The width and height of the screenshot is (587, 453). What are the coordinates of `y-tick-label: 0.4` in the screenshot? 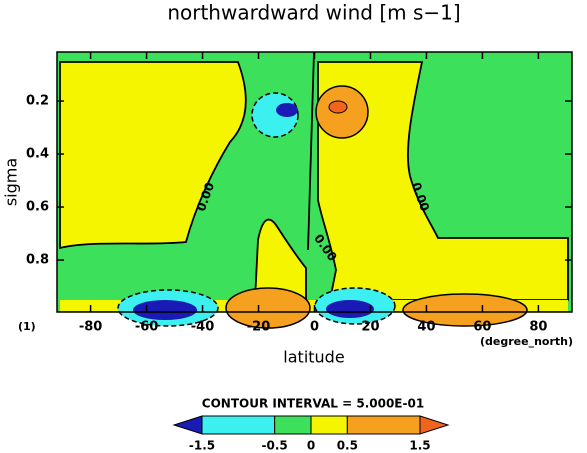 It's located at (37, 154).